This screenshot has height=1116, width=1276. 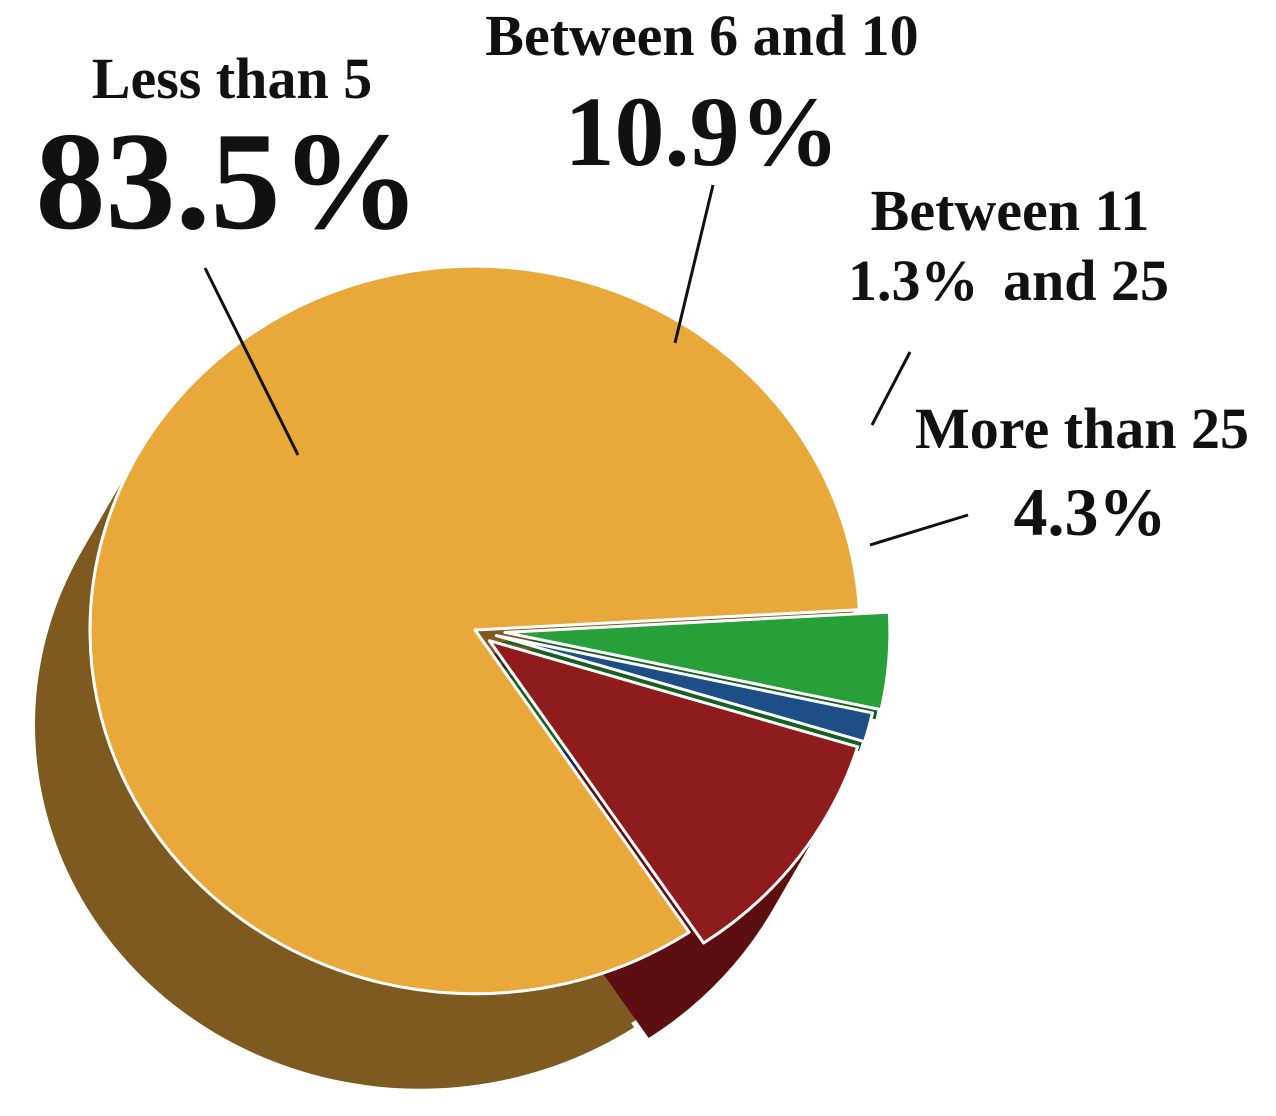 What do you see at coordinates (913, 280) in the screenshot?
I see `label-11-25-value: 1.3%` at bounding box center [913, 280].